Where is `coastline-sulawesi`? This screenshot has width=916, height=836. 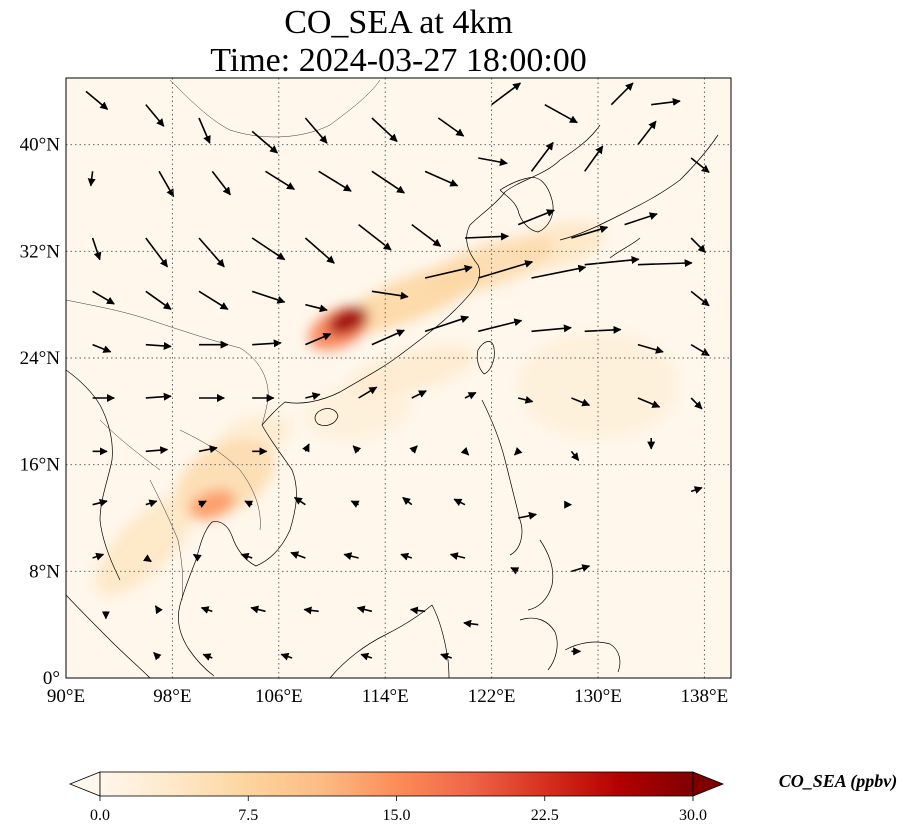 coastline-sulawesi is located at coordinates (538, 644).